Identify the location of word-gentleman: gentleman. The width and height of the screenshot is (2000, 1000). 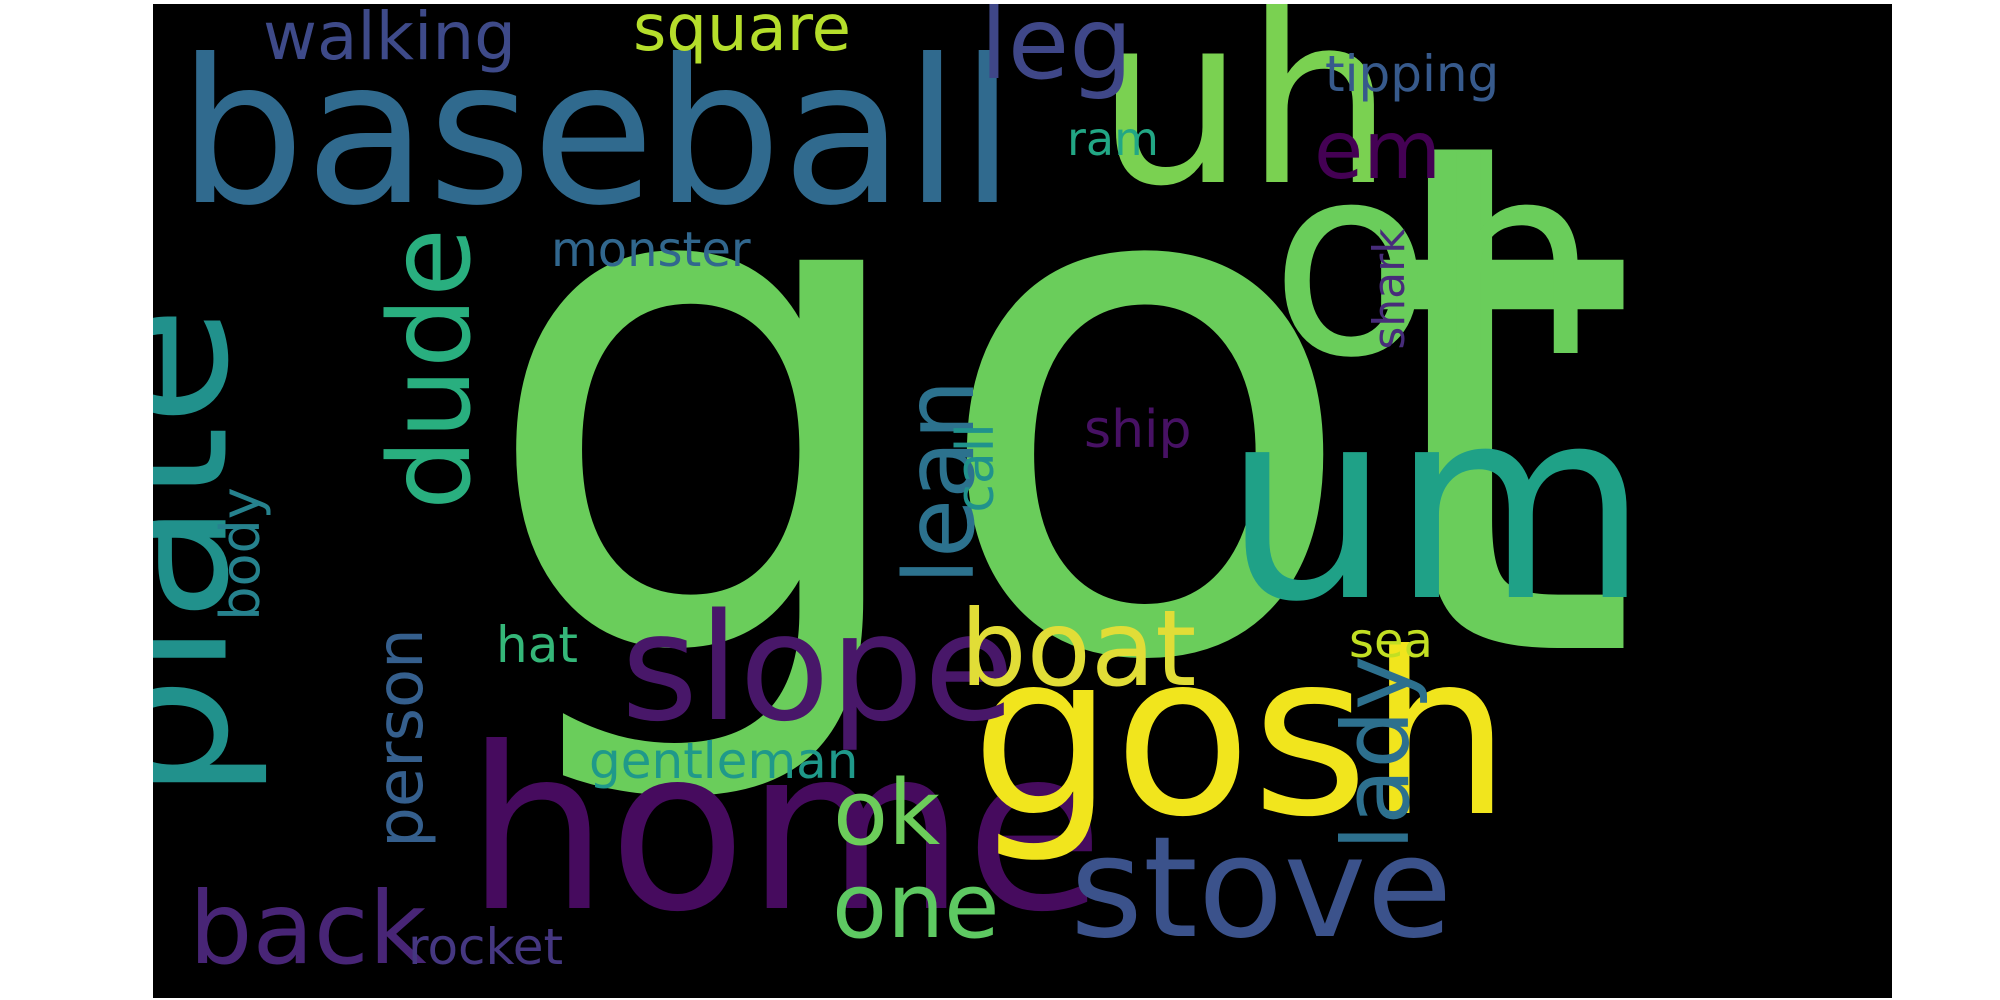
(724, 761).